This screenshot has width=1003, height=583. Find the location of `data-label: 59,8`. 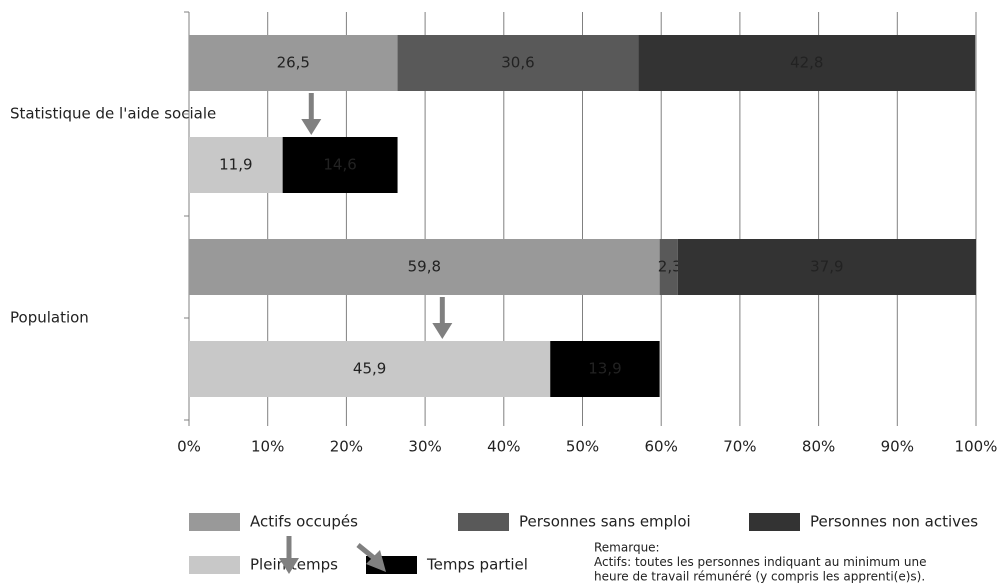

data-label: 59,8 is located at coordinates (424, 267).